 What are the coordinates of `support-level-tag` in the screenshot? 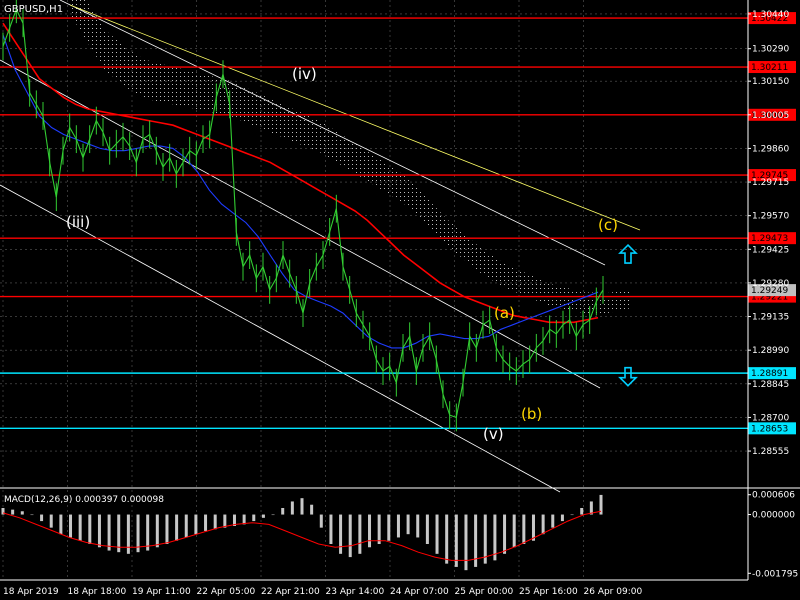 It's located at (772, 428).